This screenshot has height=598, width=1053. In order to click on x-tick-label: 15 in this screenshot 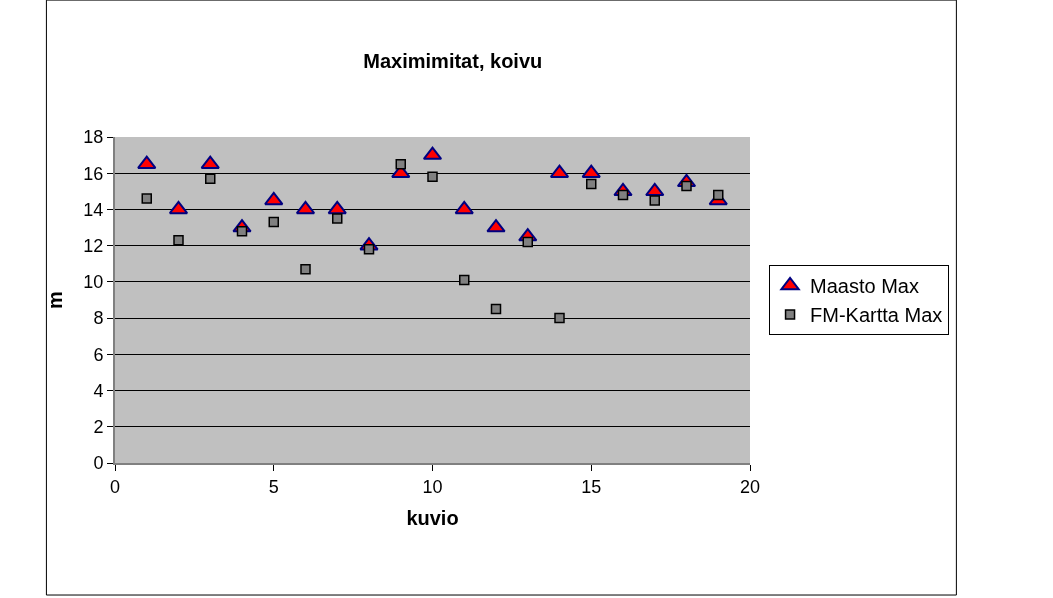, I will do `click(591, 486)`.